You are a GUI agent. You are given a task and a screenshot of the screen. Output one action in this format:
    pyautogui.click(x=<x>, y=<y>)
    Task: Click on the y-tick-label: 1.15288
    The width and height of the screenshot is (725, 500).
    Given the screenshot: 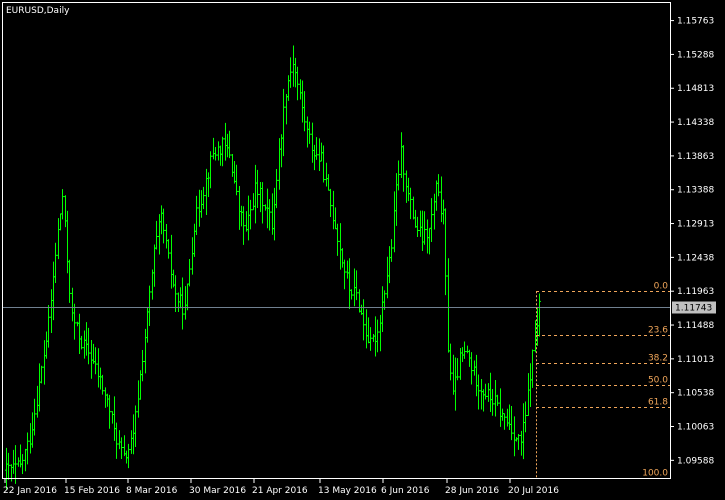 What is the action you would take?
    pyautogui.click(x=695, y=55)
    